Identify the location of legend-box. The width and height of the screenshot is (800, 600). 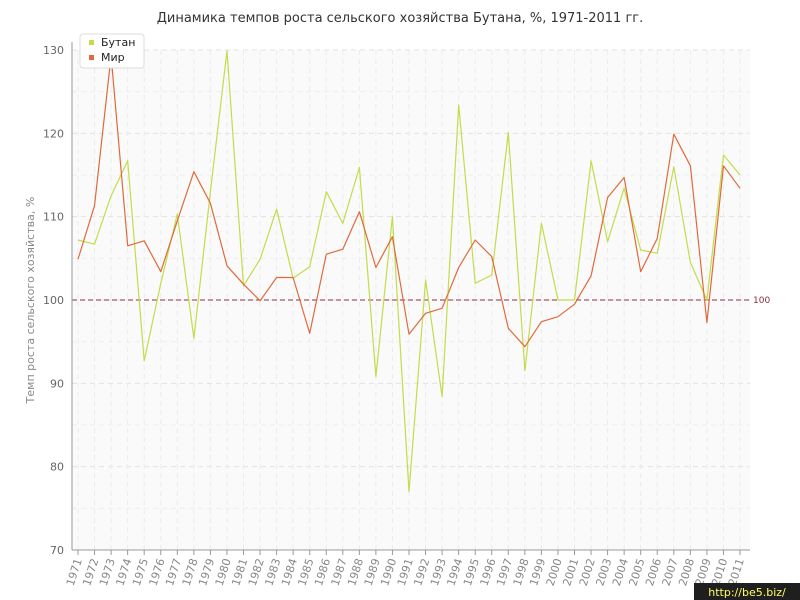
(112, 51).